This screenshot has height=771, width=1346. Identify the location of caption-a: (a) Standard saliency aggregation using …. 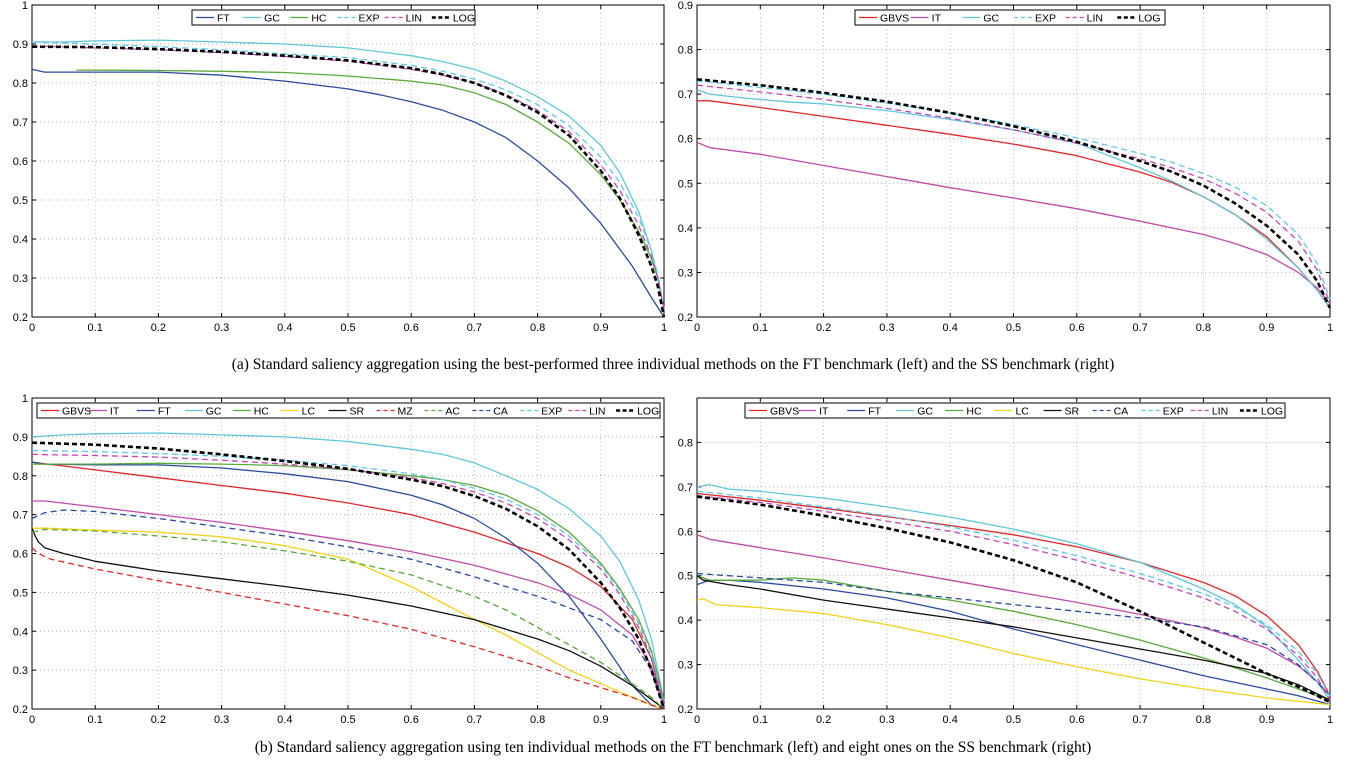
(673, 364).